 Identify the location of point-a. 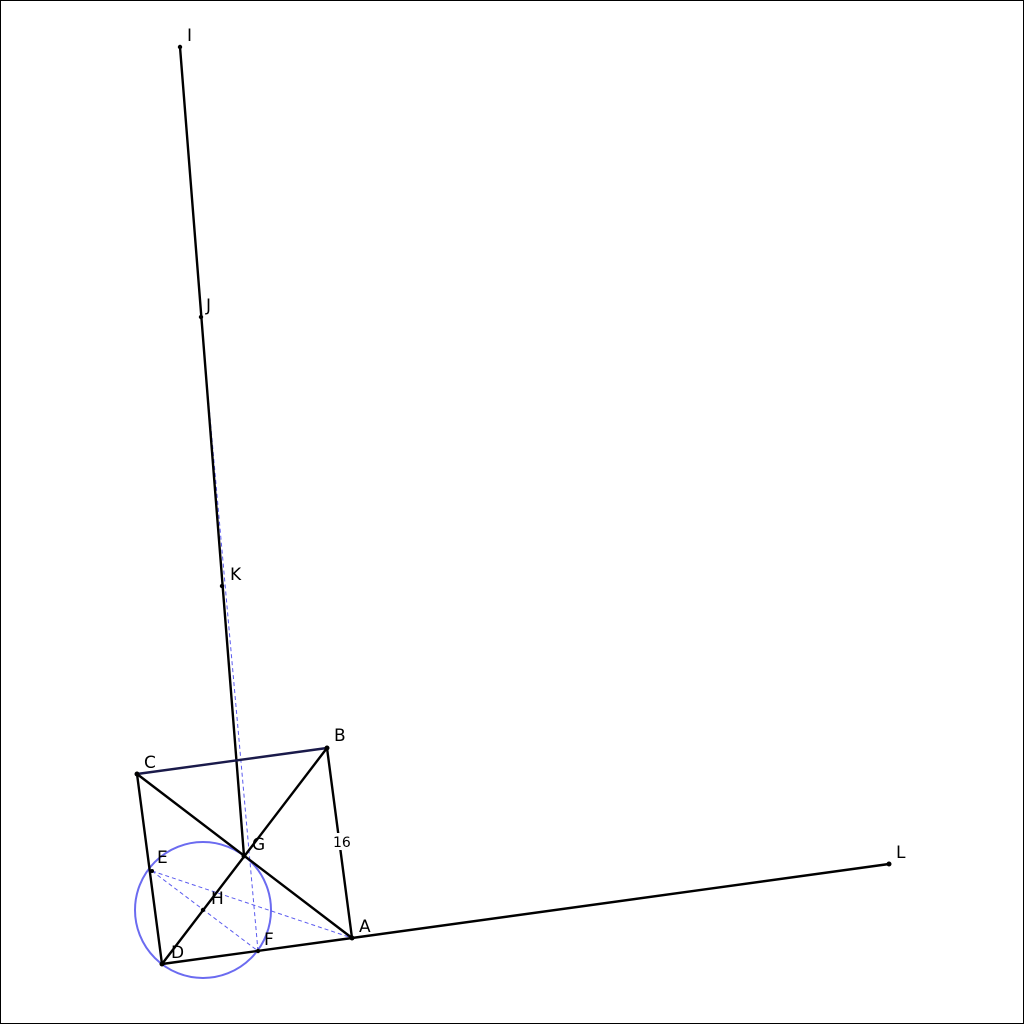
(352, 938).